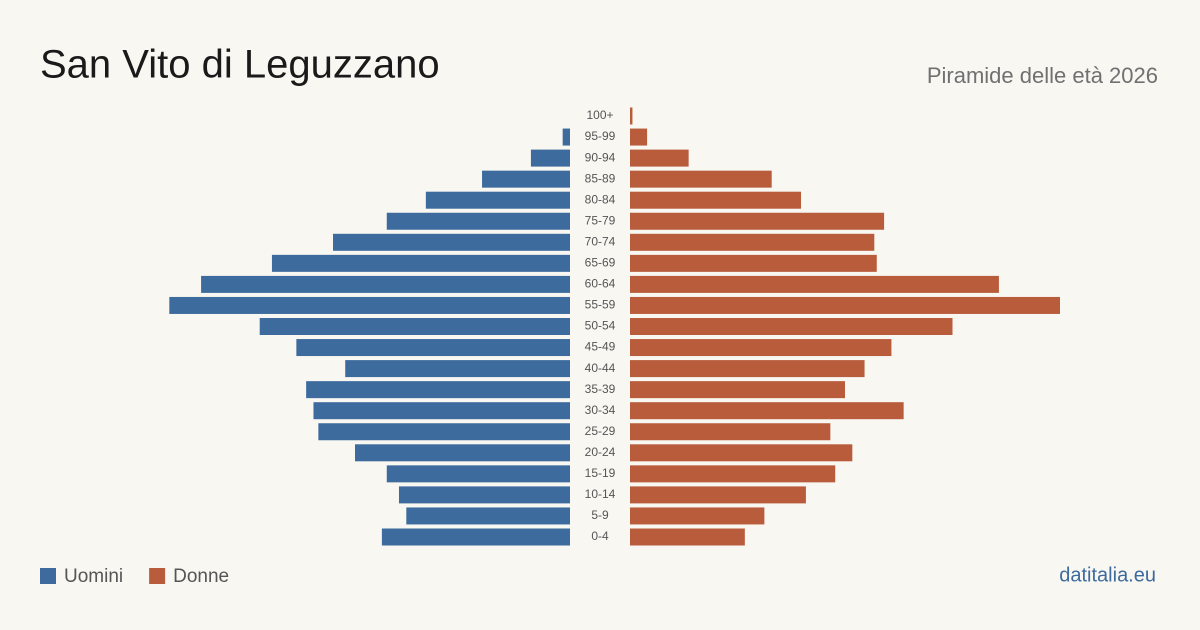 The image size is (1200, 630). Describe the element at coordinates (600, 515) in the screenshot. I see `age-label: 5-9` at that location.